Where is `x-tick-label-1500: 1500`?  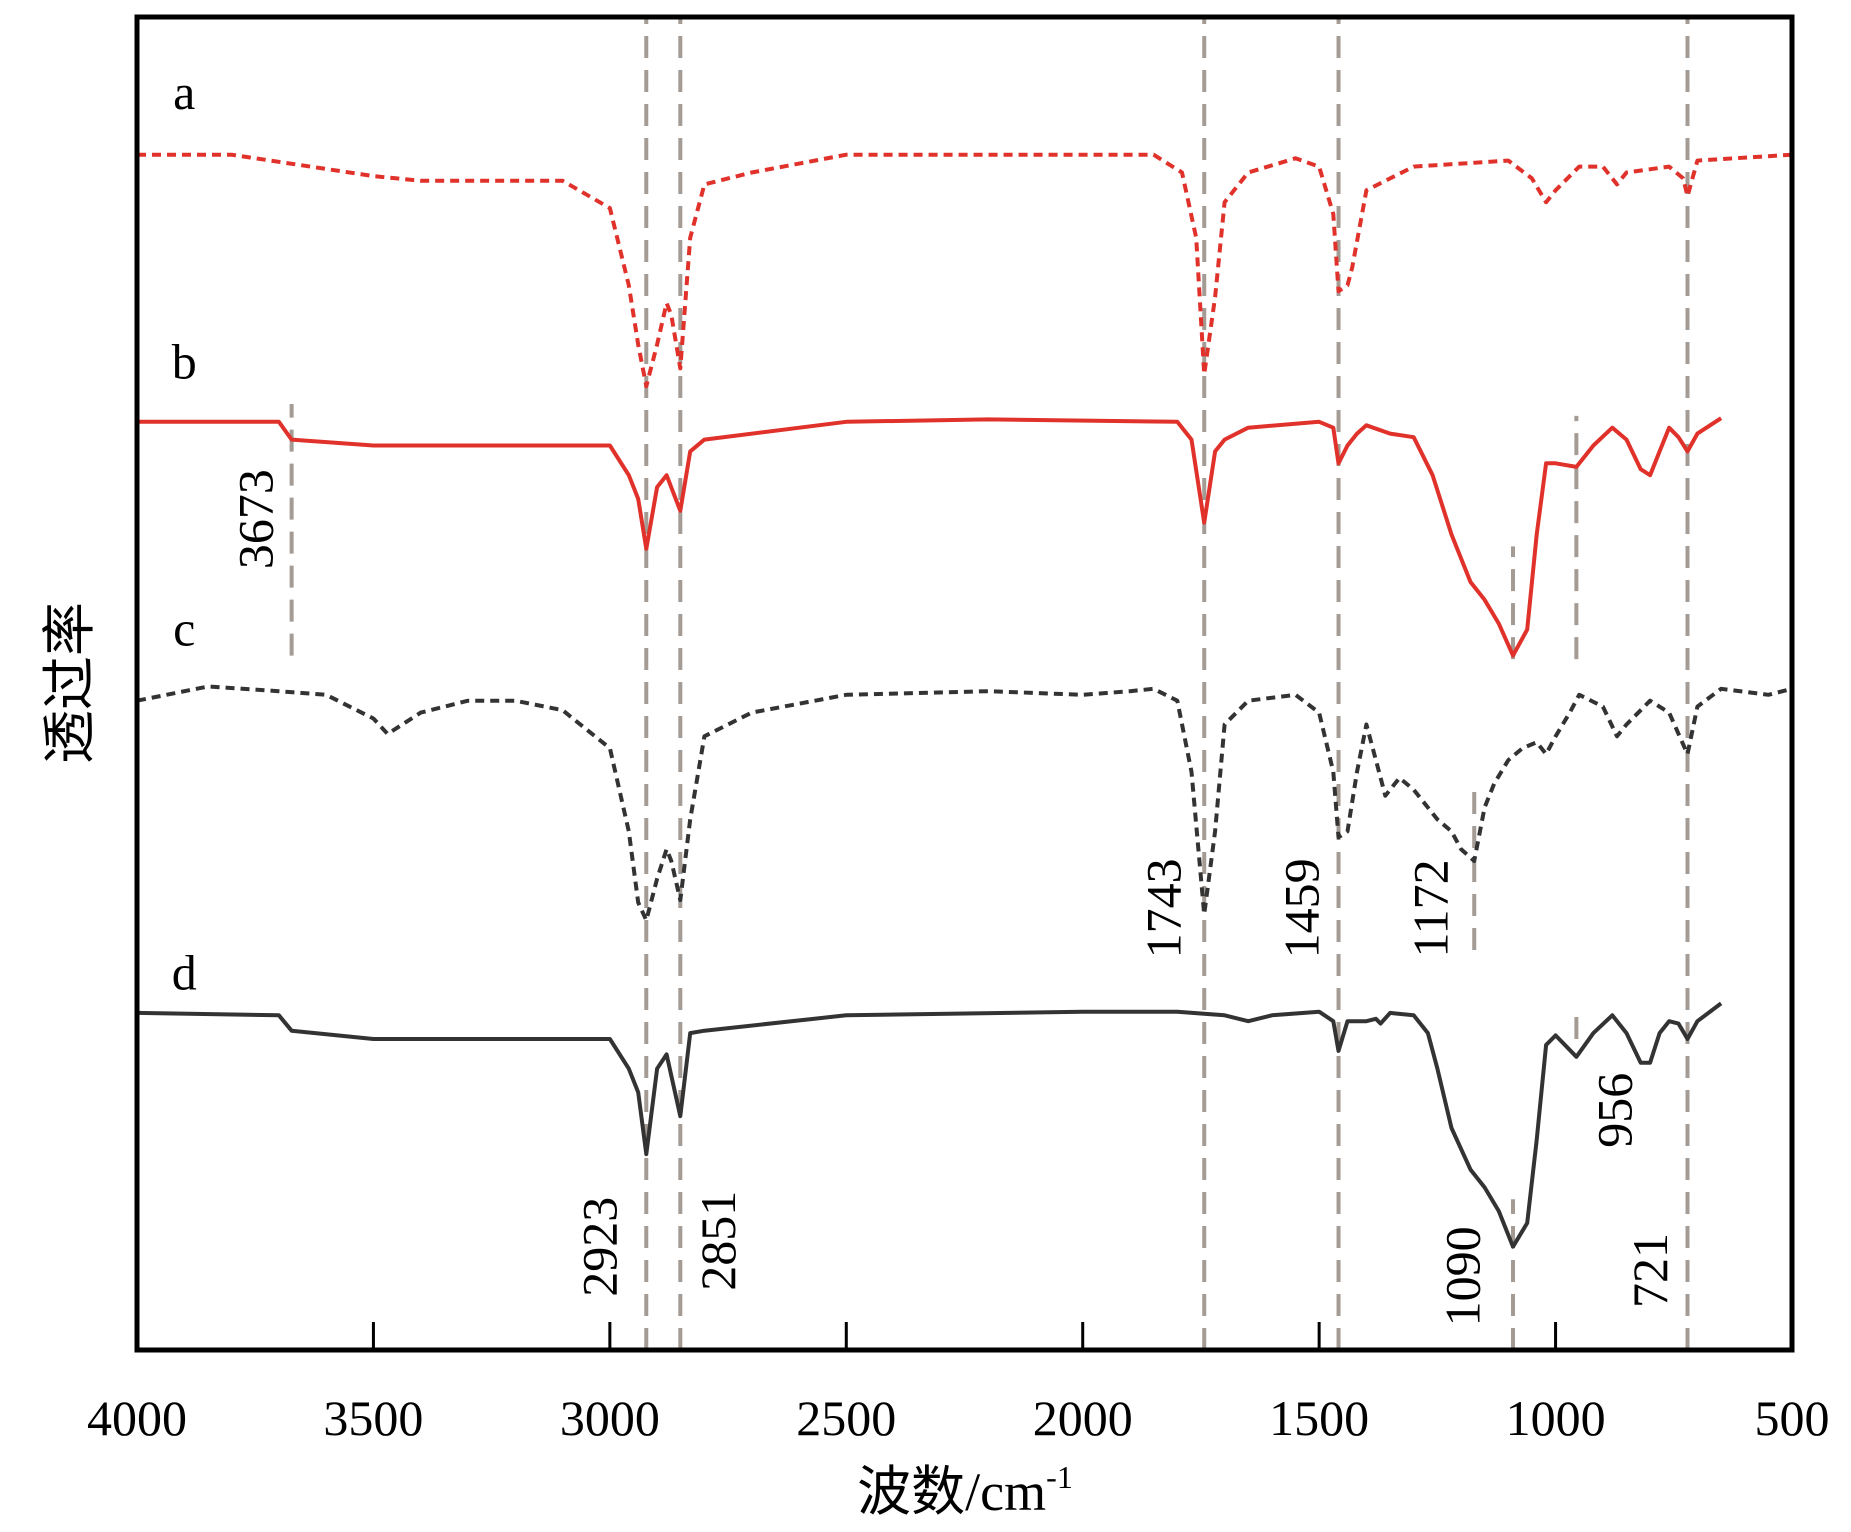 x-tick-label-1500: 1500 is located at coordinates (1319, 1418).